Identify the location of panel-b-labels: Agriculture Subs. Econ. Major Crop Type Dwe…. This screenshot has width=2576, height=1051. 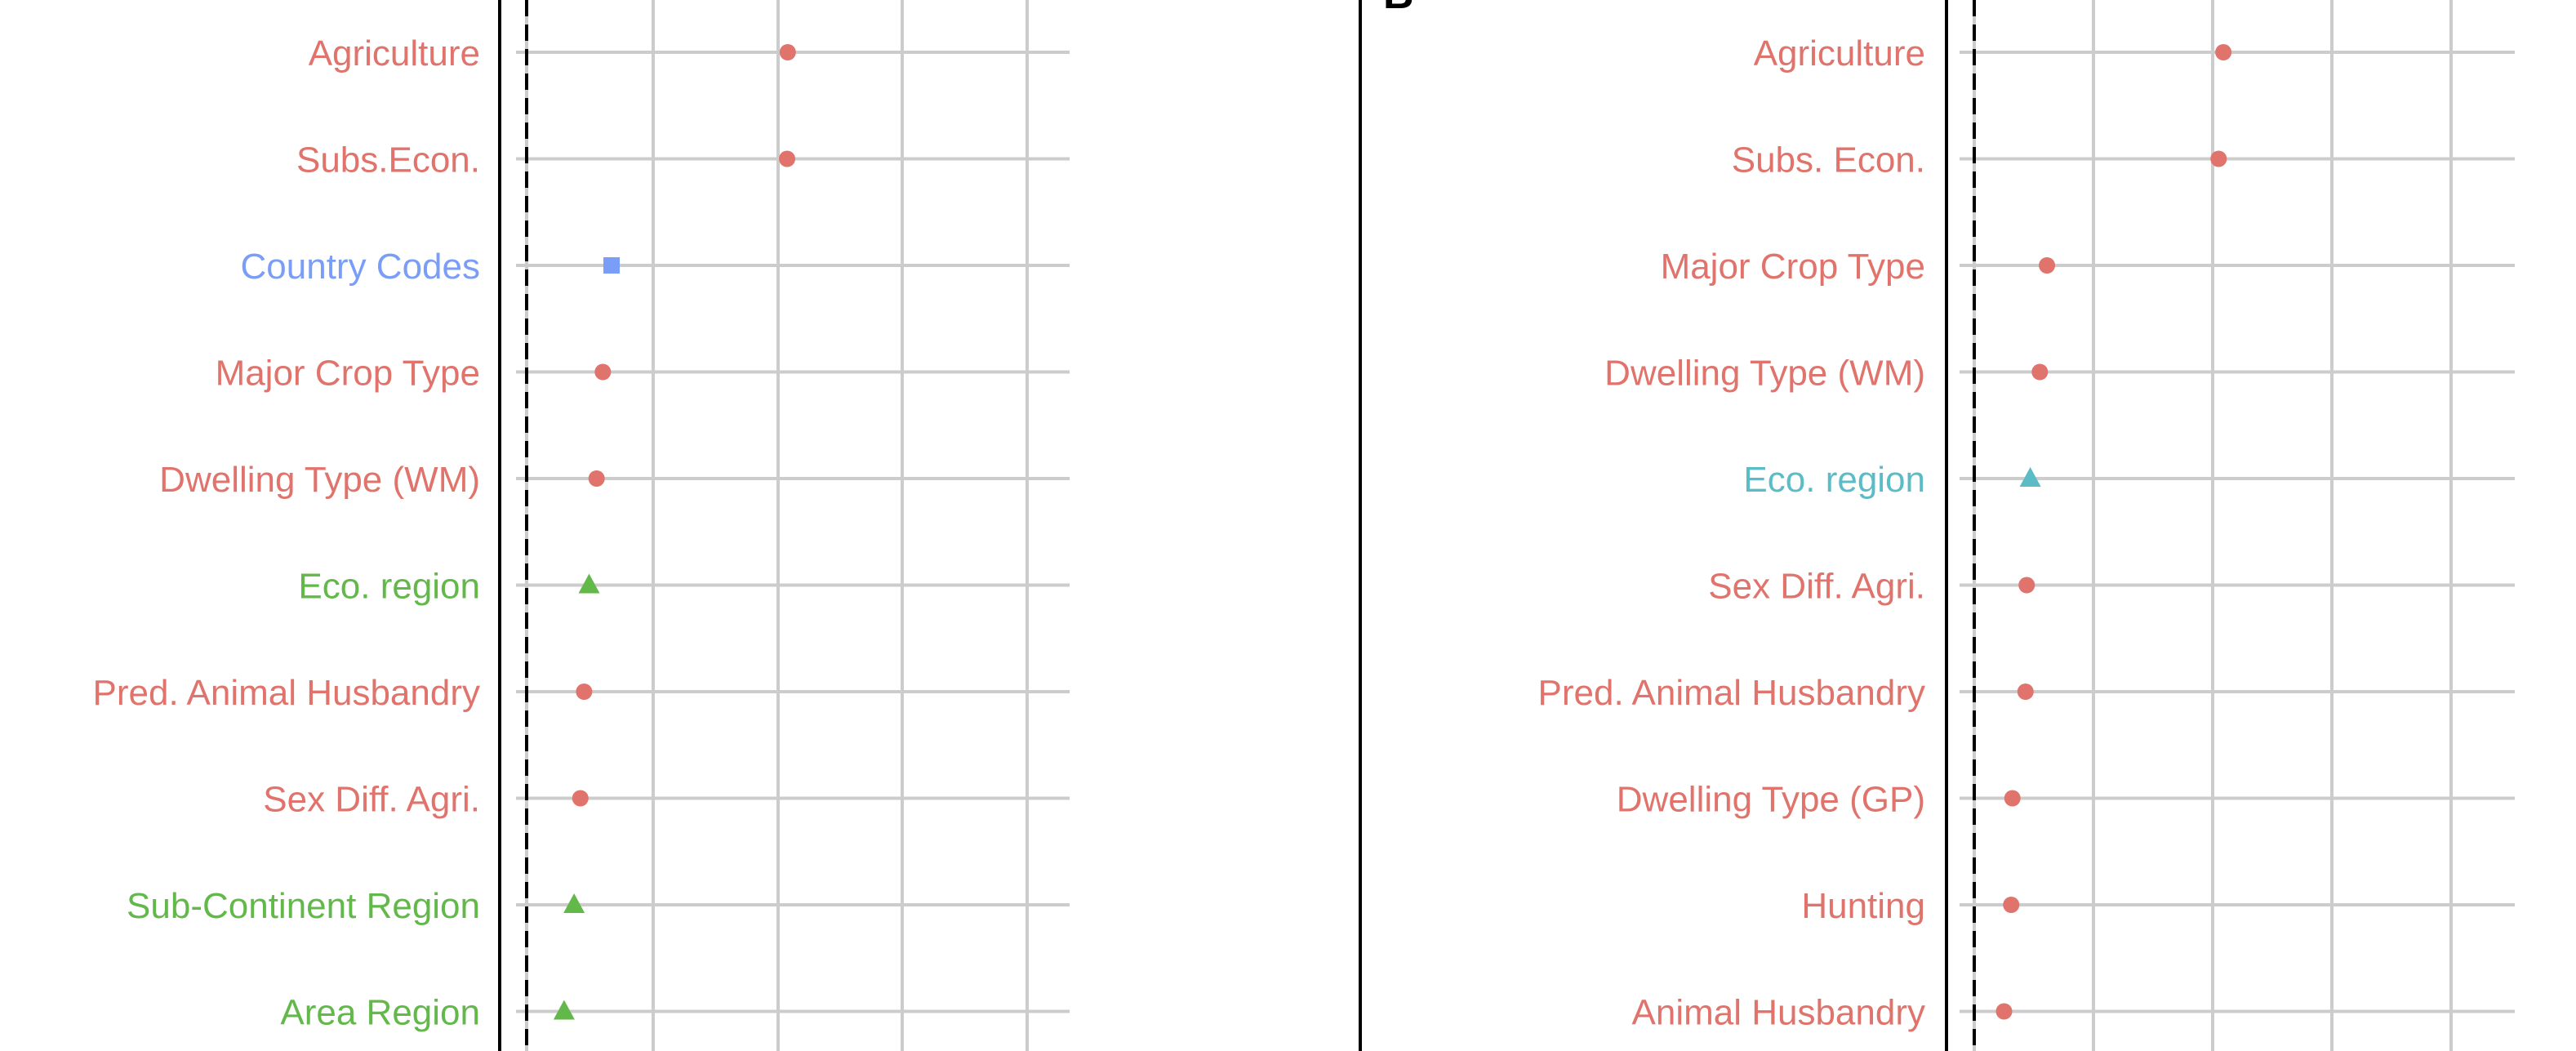
(1731, 533).